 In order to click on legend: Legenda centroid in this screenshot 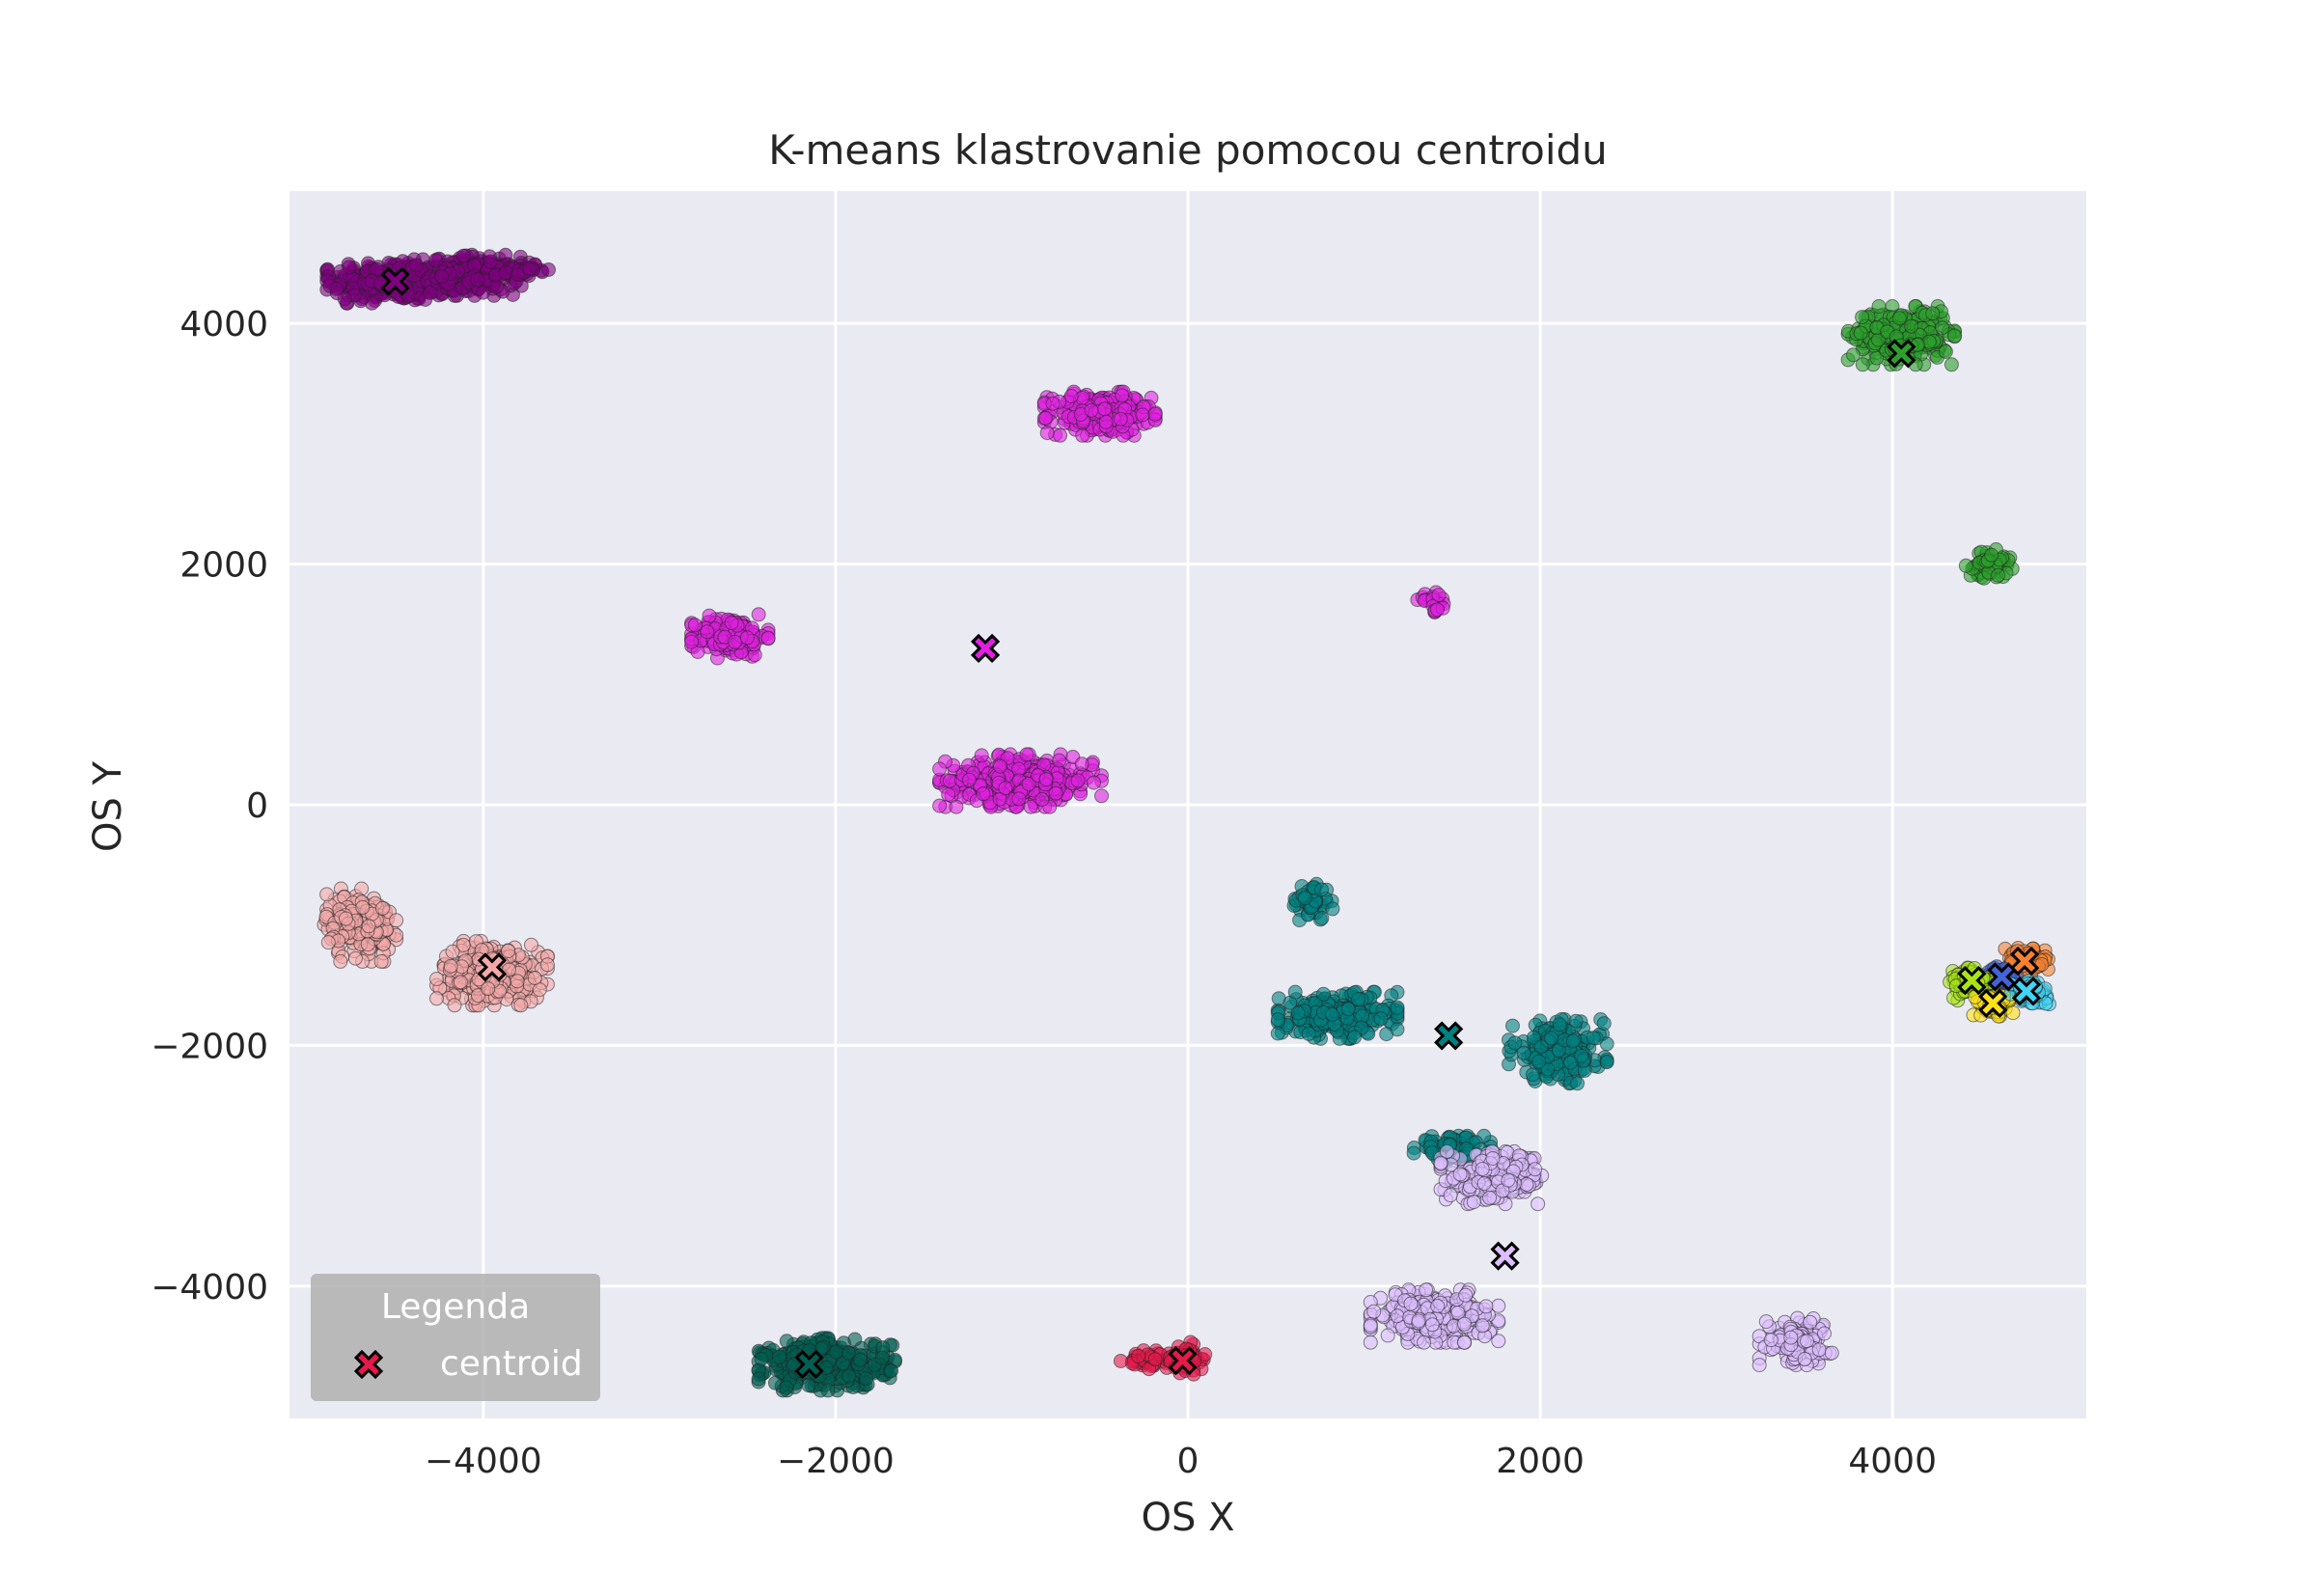, I will do `click(455, 1337)`.